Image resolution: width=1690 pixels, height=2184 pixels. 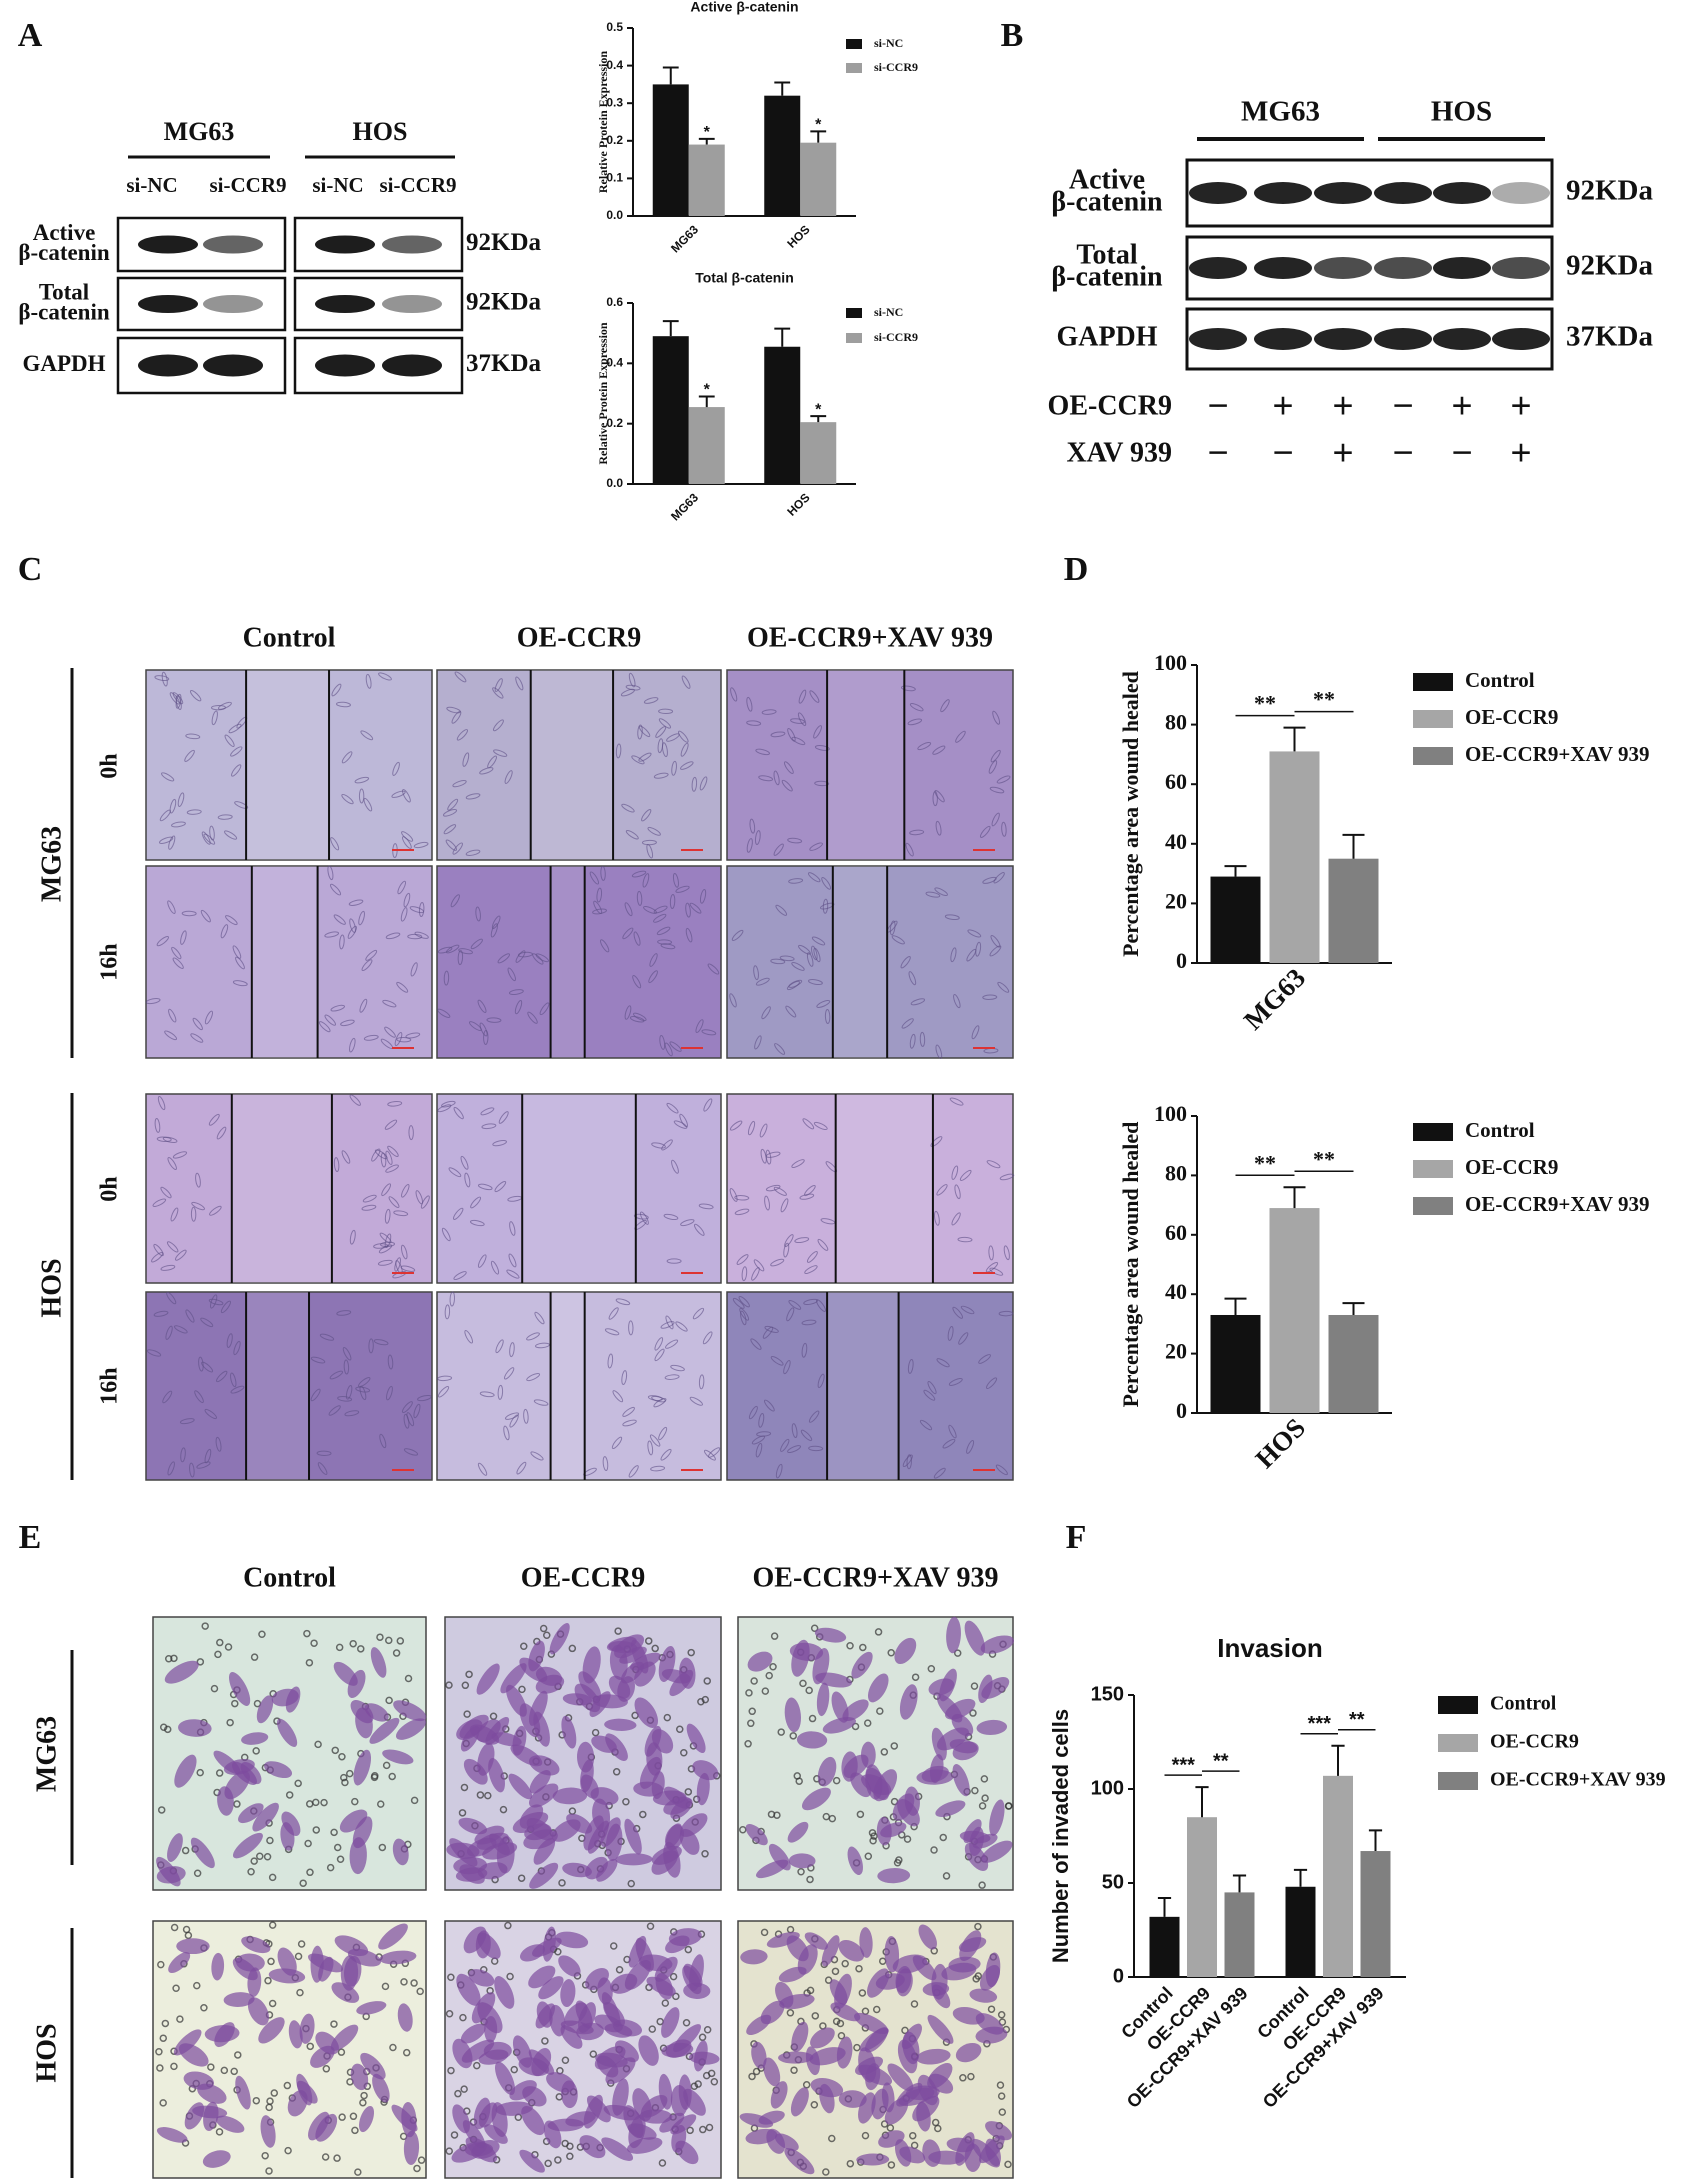 I want to click on wound-gap, so click(x=281, y=1188).